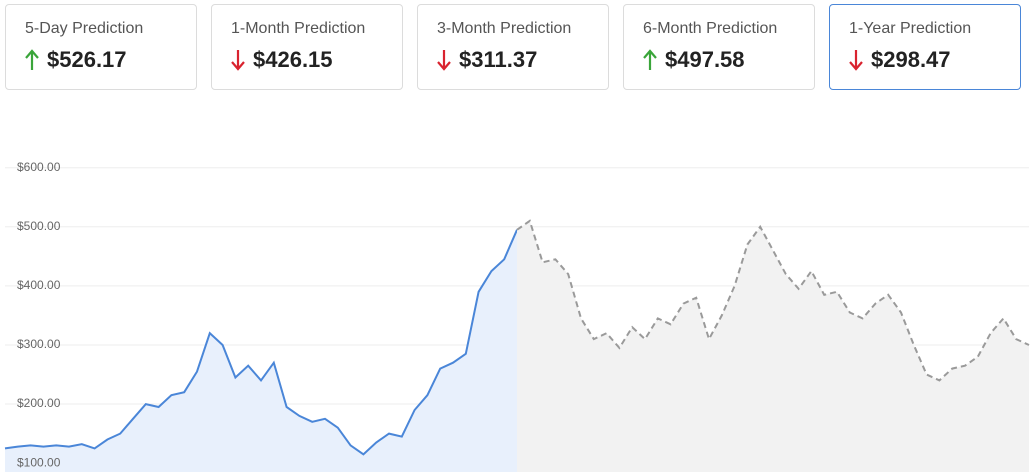  Describe the element at coordinates (39, 403) in the screenshot. I see `y-tick-label: $200.00` at that location.